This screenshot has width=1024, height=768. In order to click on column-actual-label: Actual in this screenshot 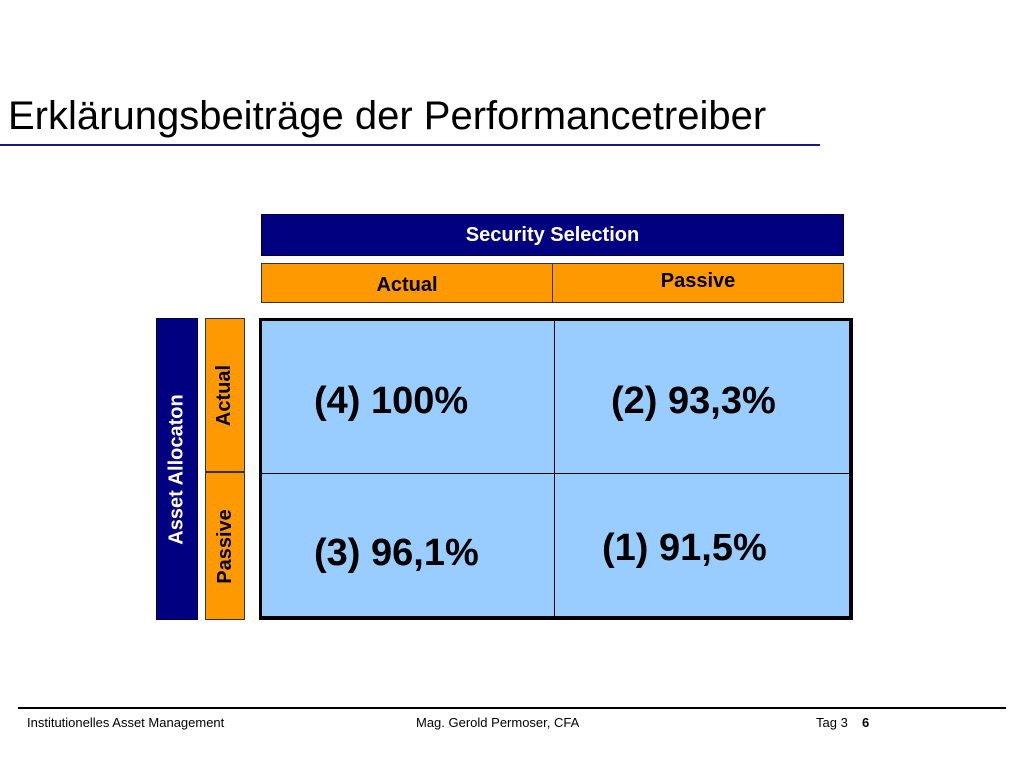, I will do `click(407, 284)`.